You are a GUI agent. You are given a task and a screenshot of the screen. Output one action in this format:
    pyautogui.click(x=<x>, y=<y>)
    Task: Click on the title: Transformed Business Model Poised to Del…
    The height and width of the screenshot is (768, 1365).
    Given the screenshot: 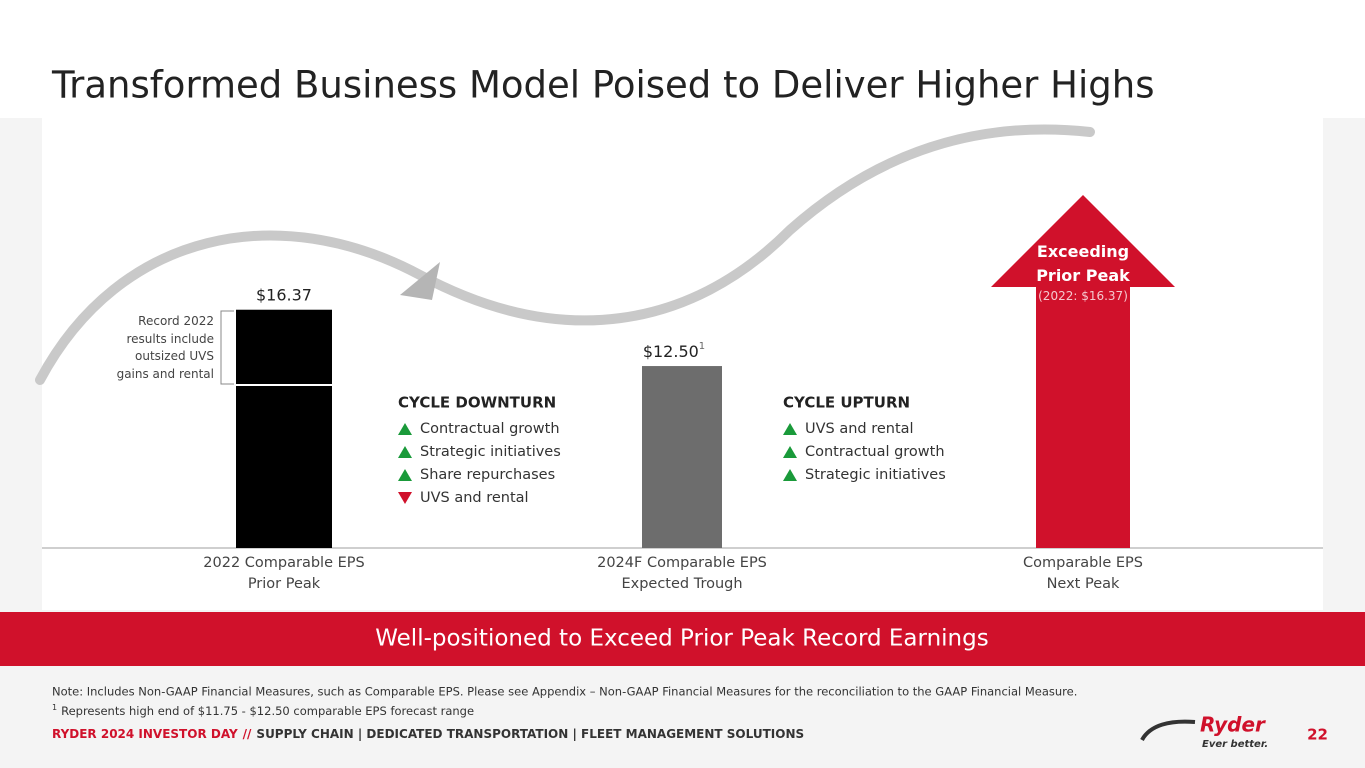 What is the action you would take?
    pyautogui.click(x=602, y=85)
    